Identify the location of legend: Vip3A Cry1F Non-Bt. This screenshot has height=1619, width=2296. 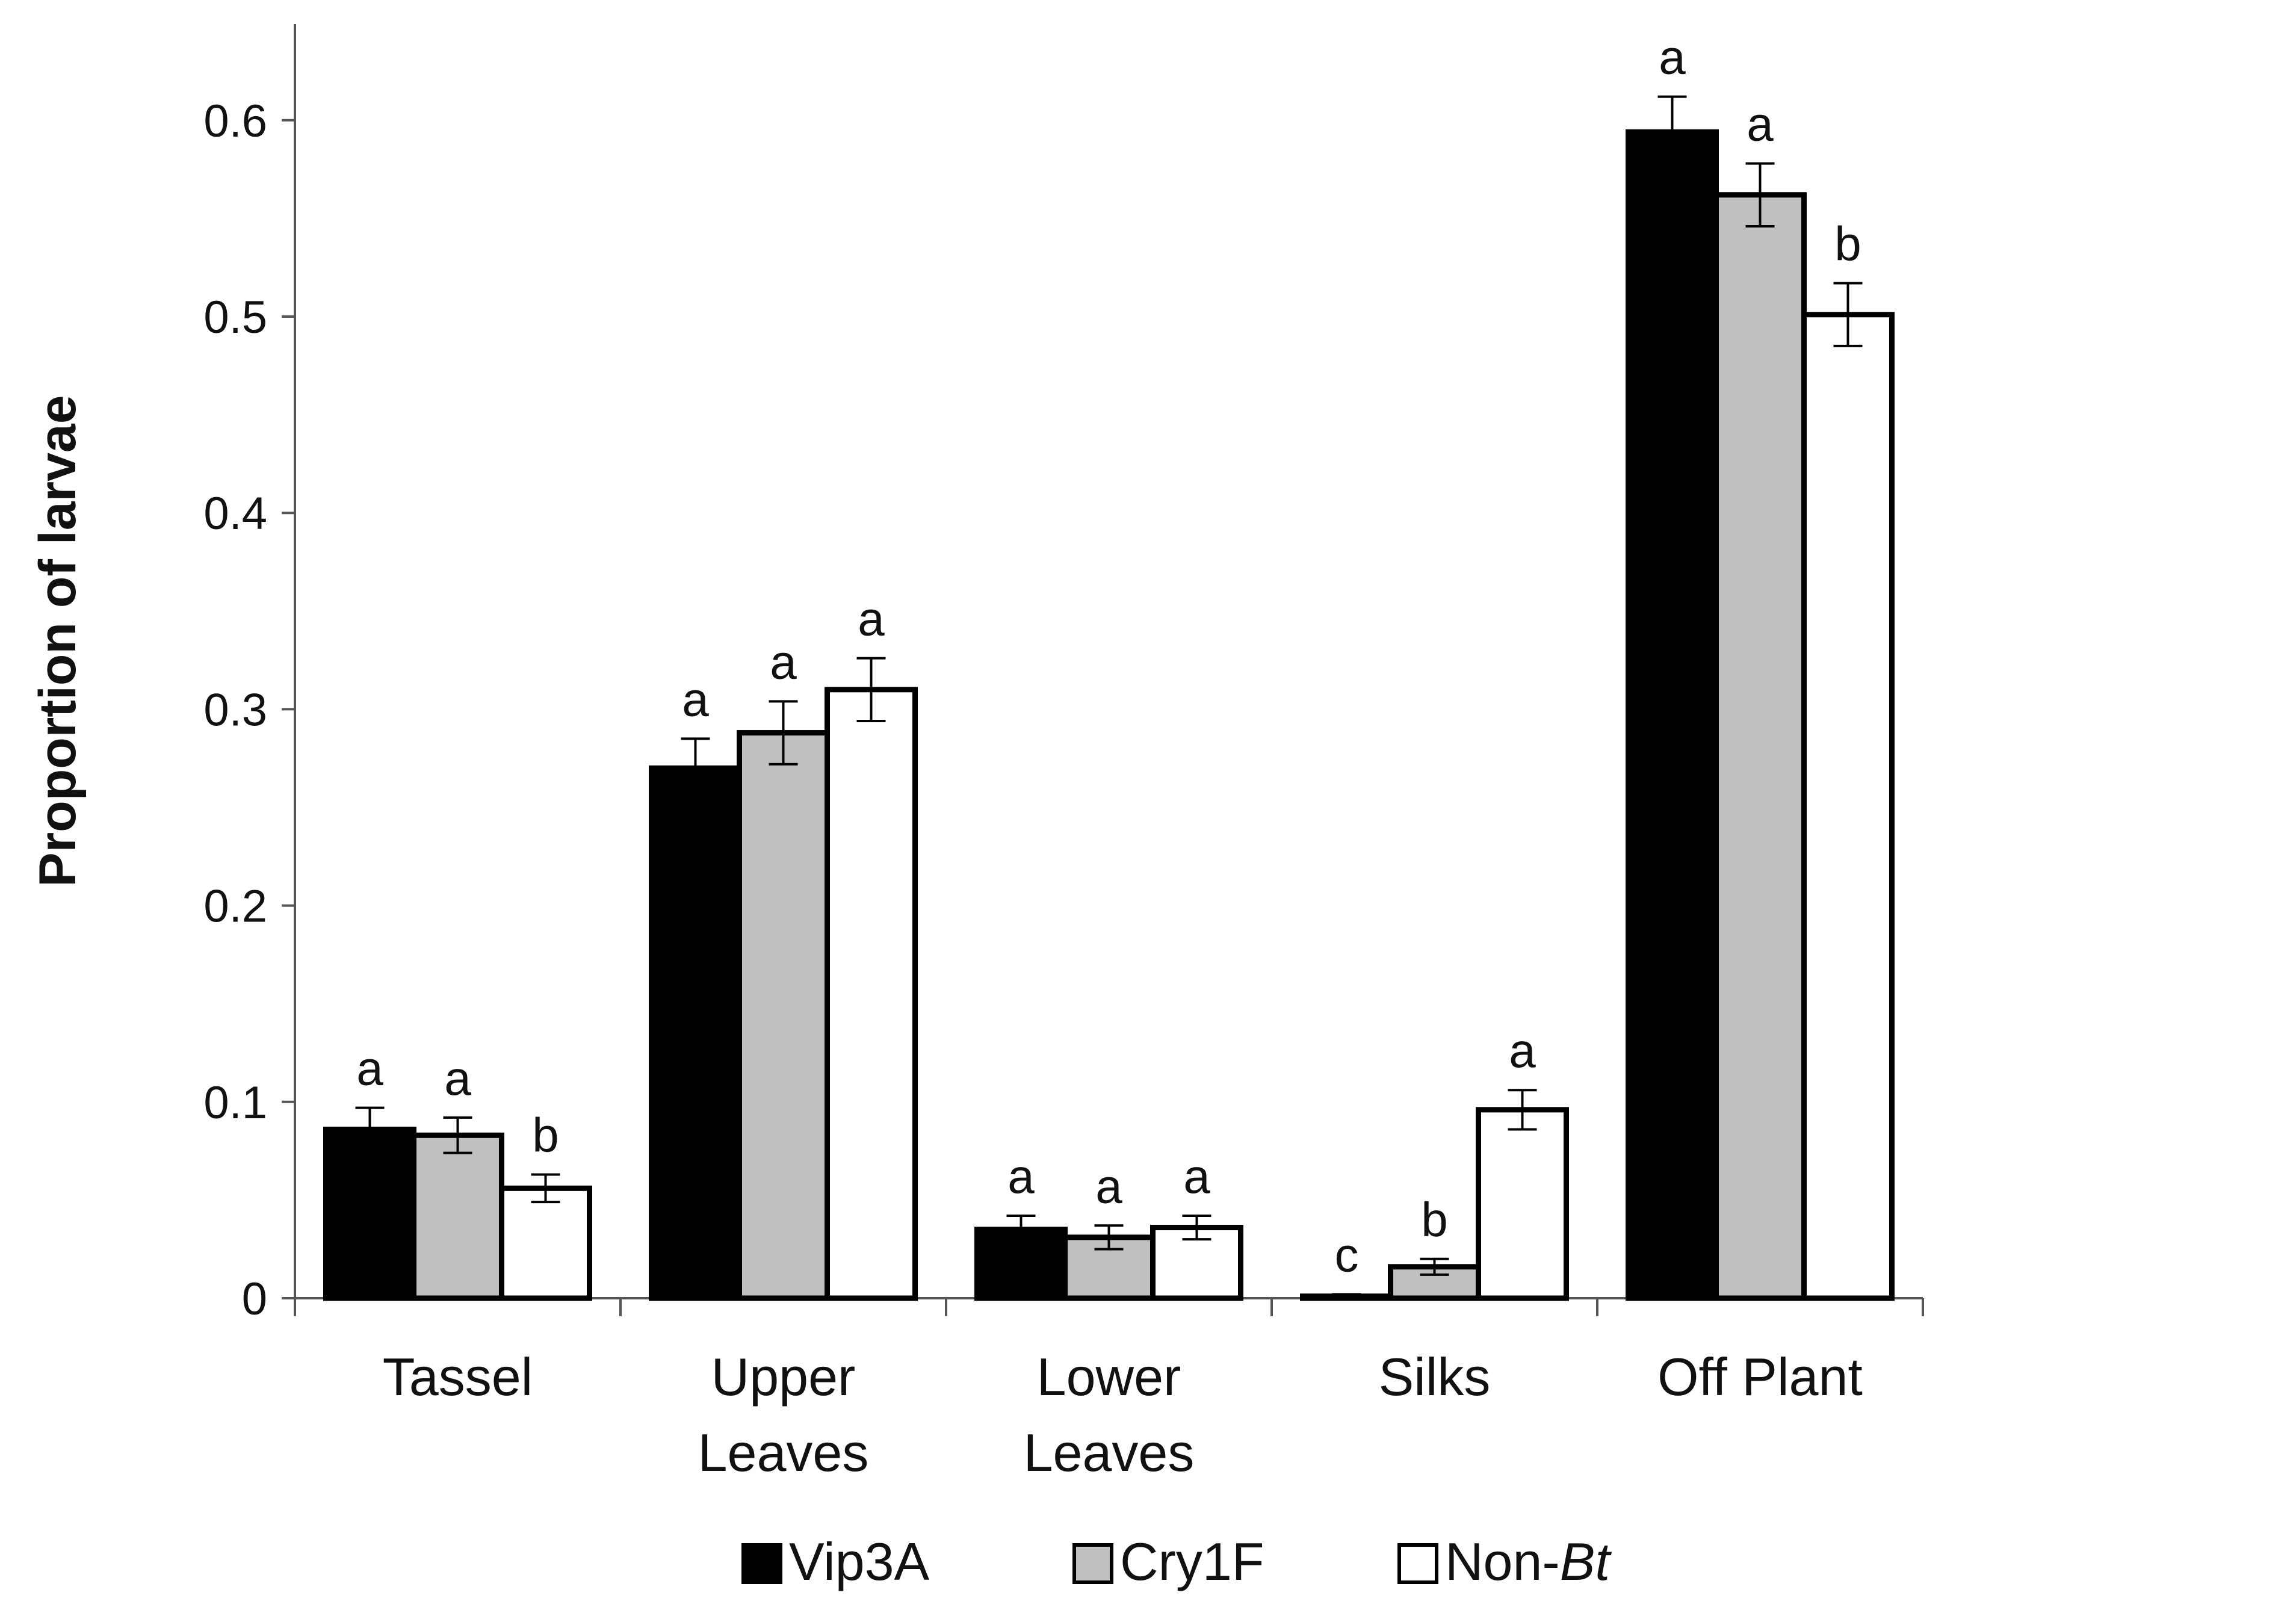
(1176, 1561).